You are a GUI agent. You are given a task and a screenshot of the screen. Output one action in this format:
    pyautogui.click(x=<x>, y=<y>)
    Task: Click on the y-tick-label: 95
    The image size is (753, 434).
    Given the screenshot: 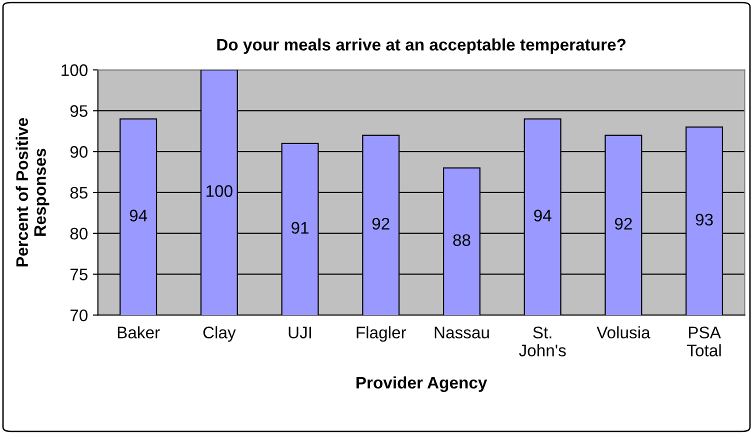 What is the action you would take?
    pyautogui.click(x=79, y=111)
    